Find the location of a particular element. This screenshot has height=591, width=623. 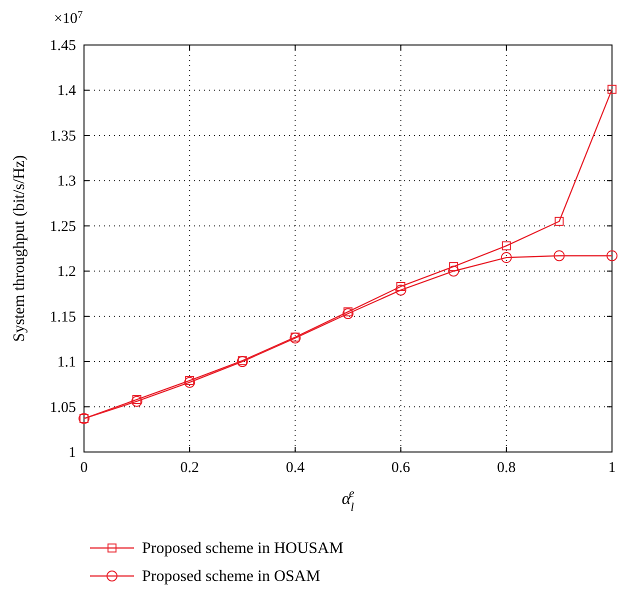

x-tick-label: 1 is located at coordinates (612, 468).